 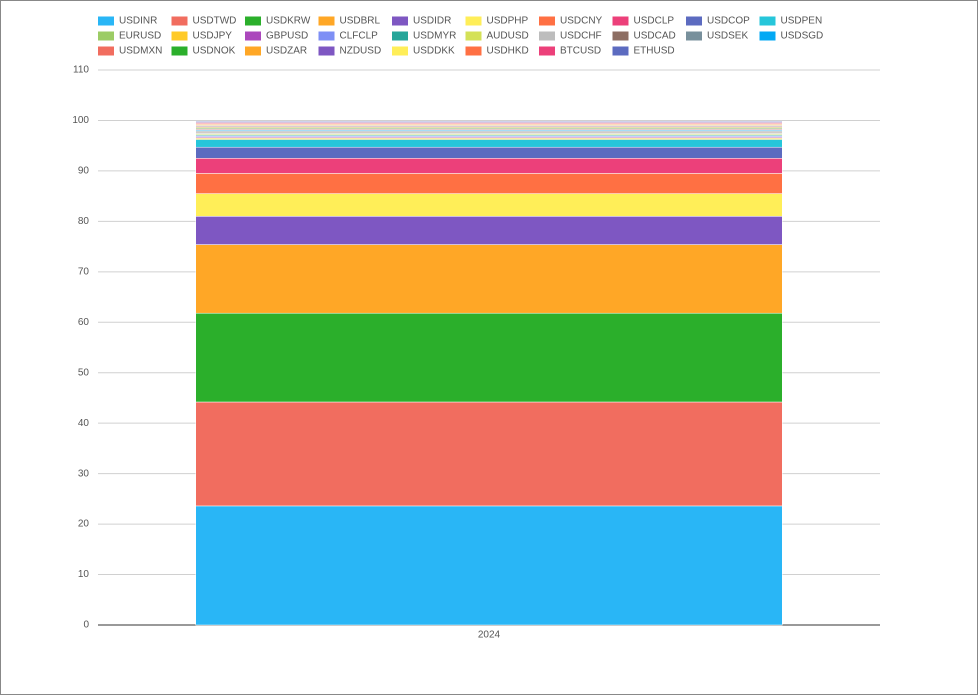 What do you see at coordinates (508, 51) in the screenshot?
I see `legend-label: USDHKD` at bounding box center [508, 51].